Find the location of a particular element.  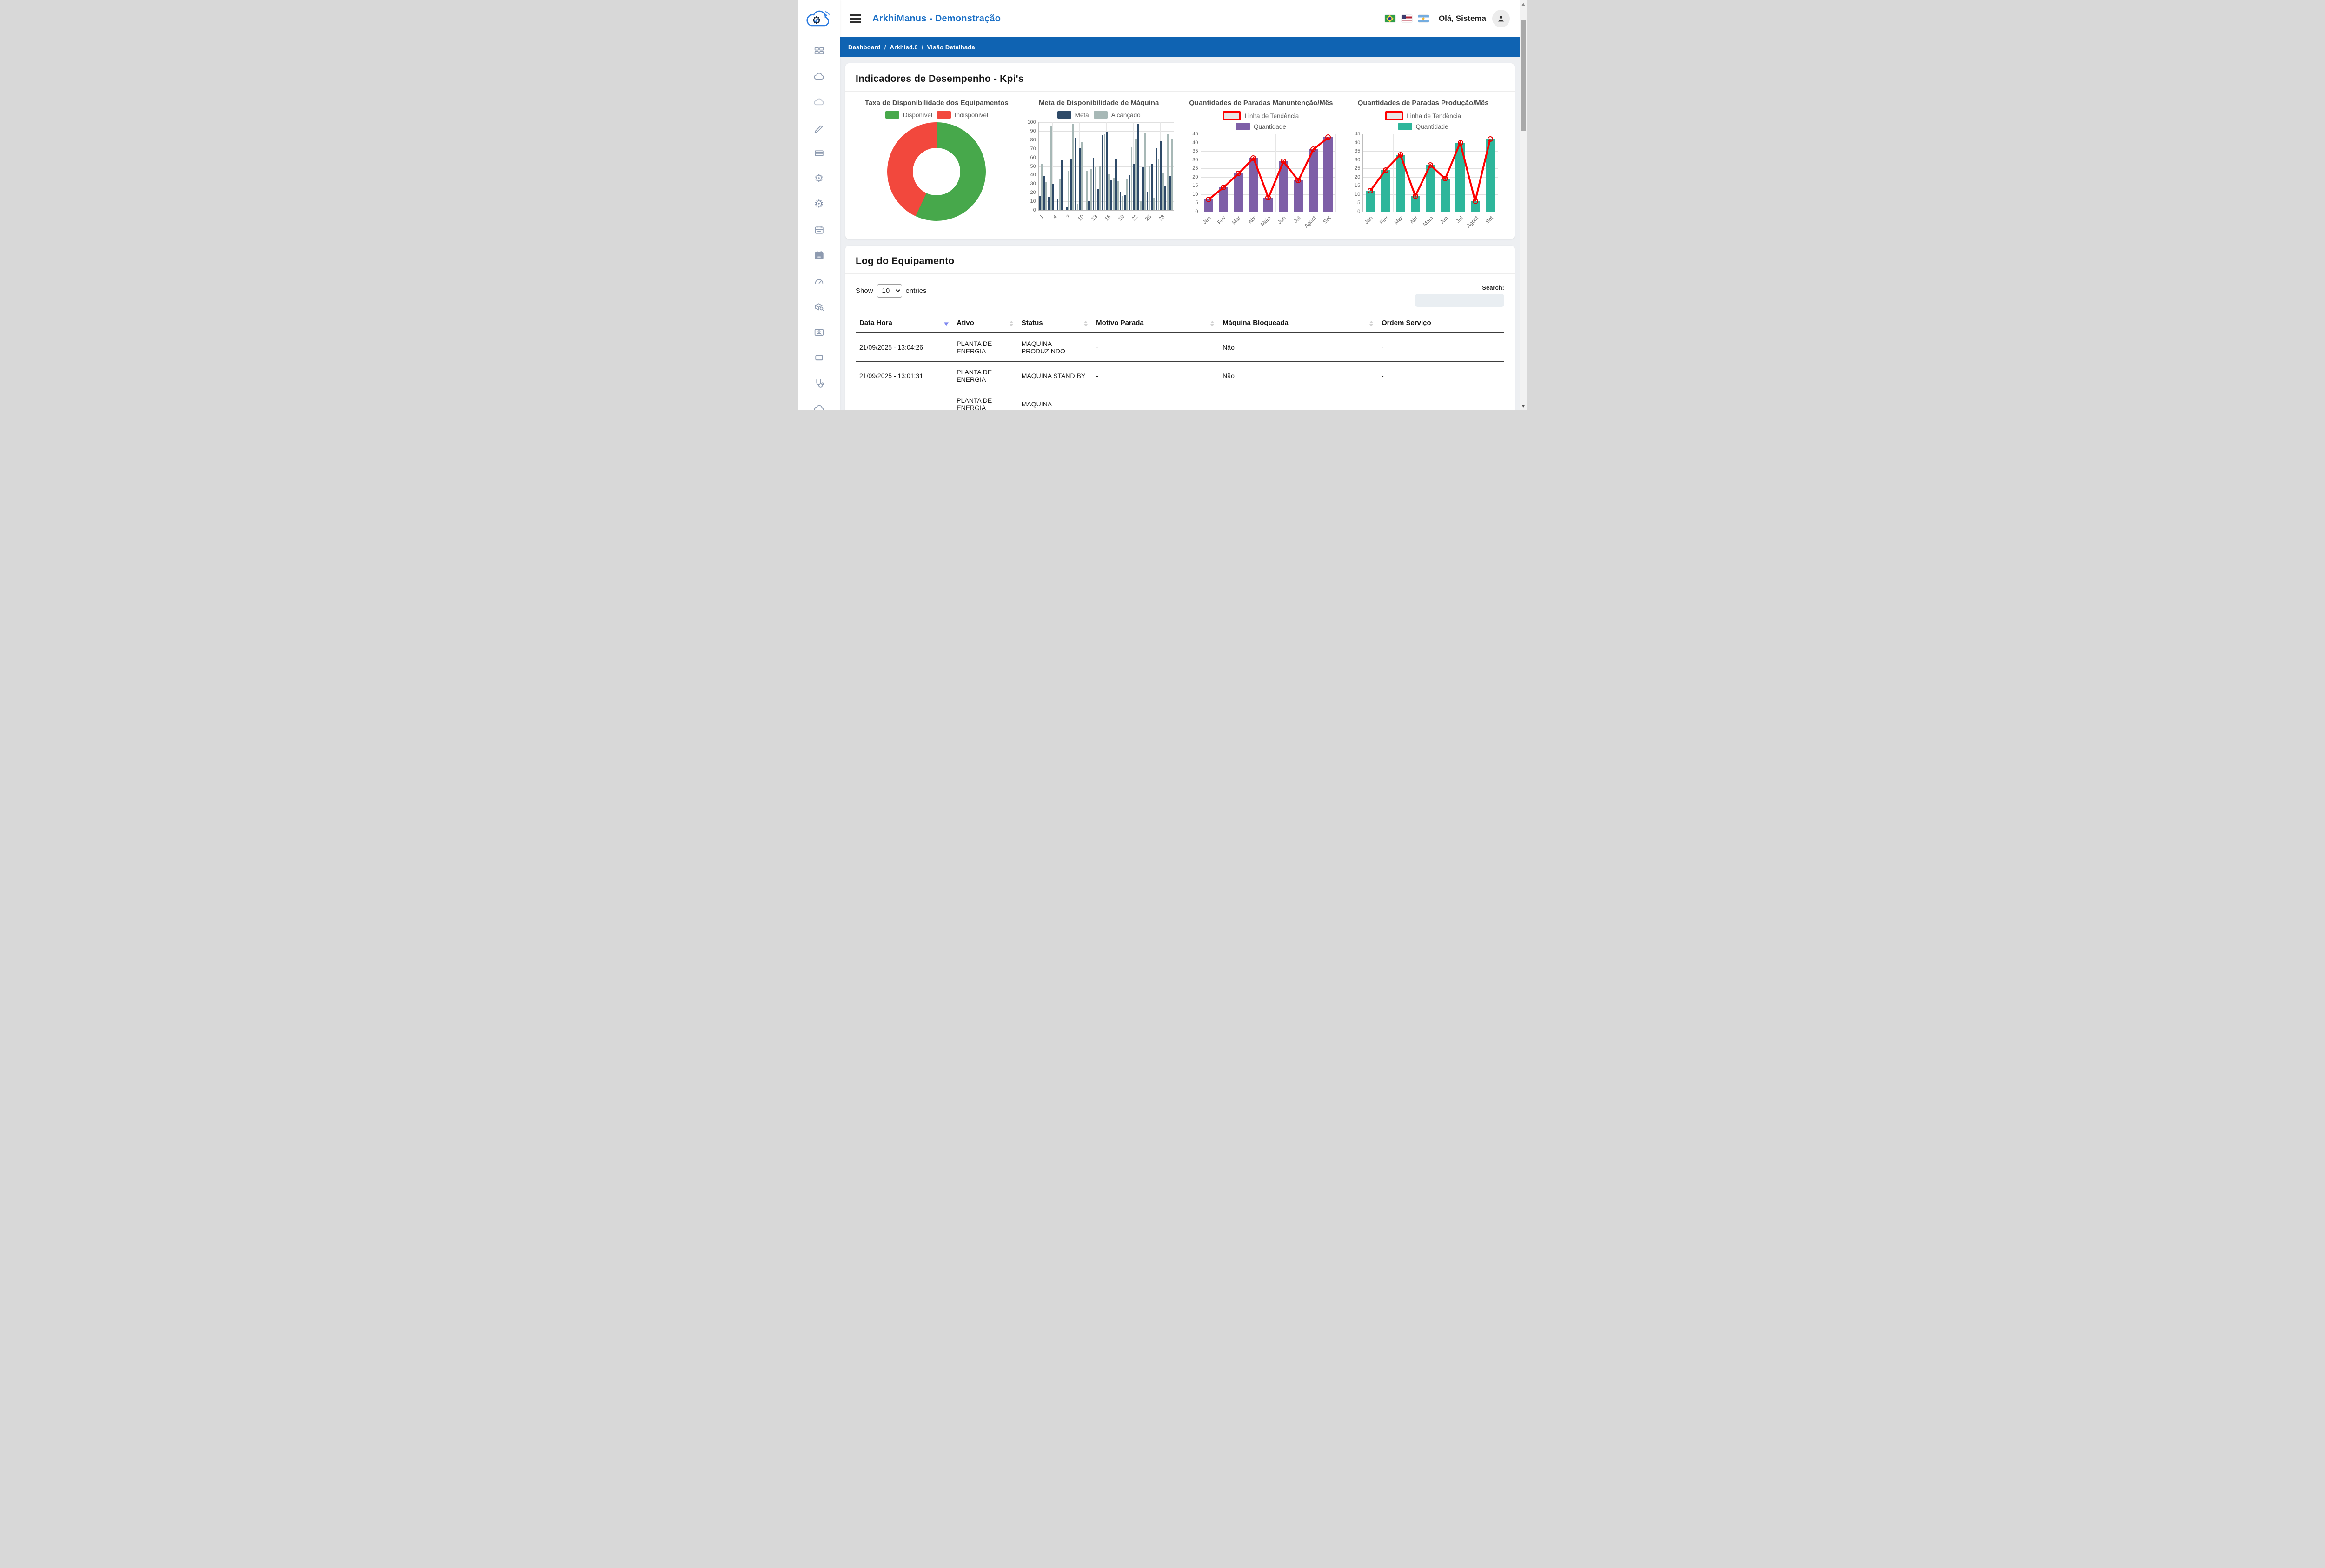

cell-motivo-parada: - is located at coordinates (1155, 375).